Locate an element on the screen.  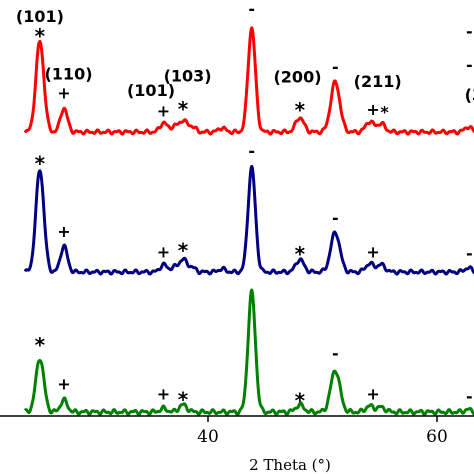
peak-marker-28: + is located at coordinates (63, 383).